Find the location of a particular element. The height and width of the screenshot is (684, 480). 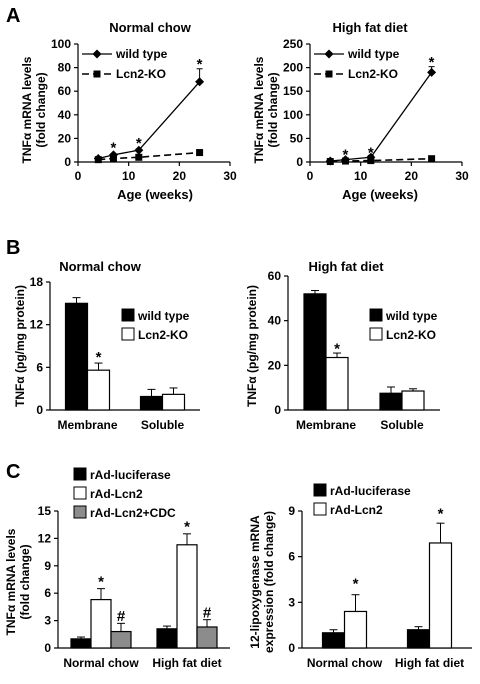

panel-letter-c: C is located at coordinates (13, 472).